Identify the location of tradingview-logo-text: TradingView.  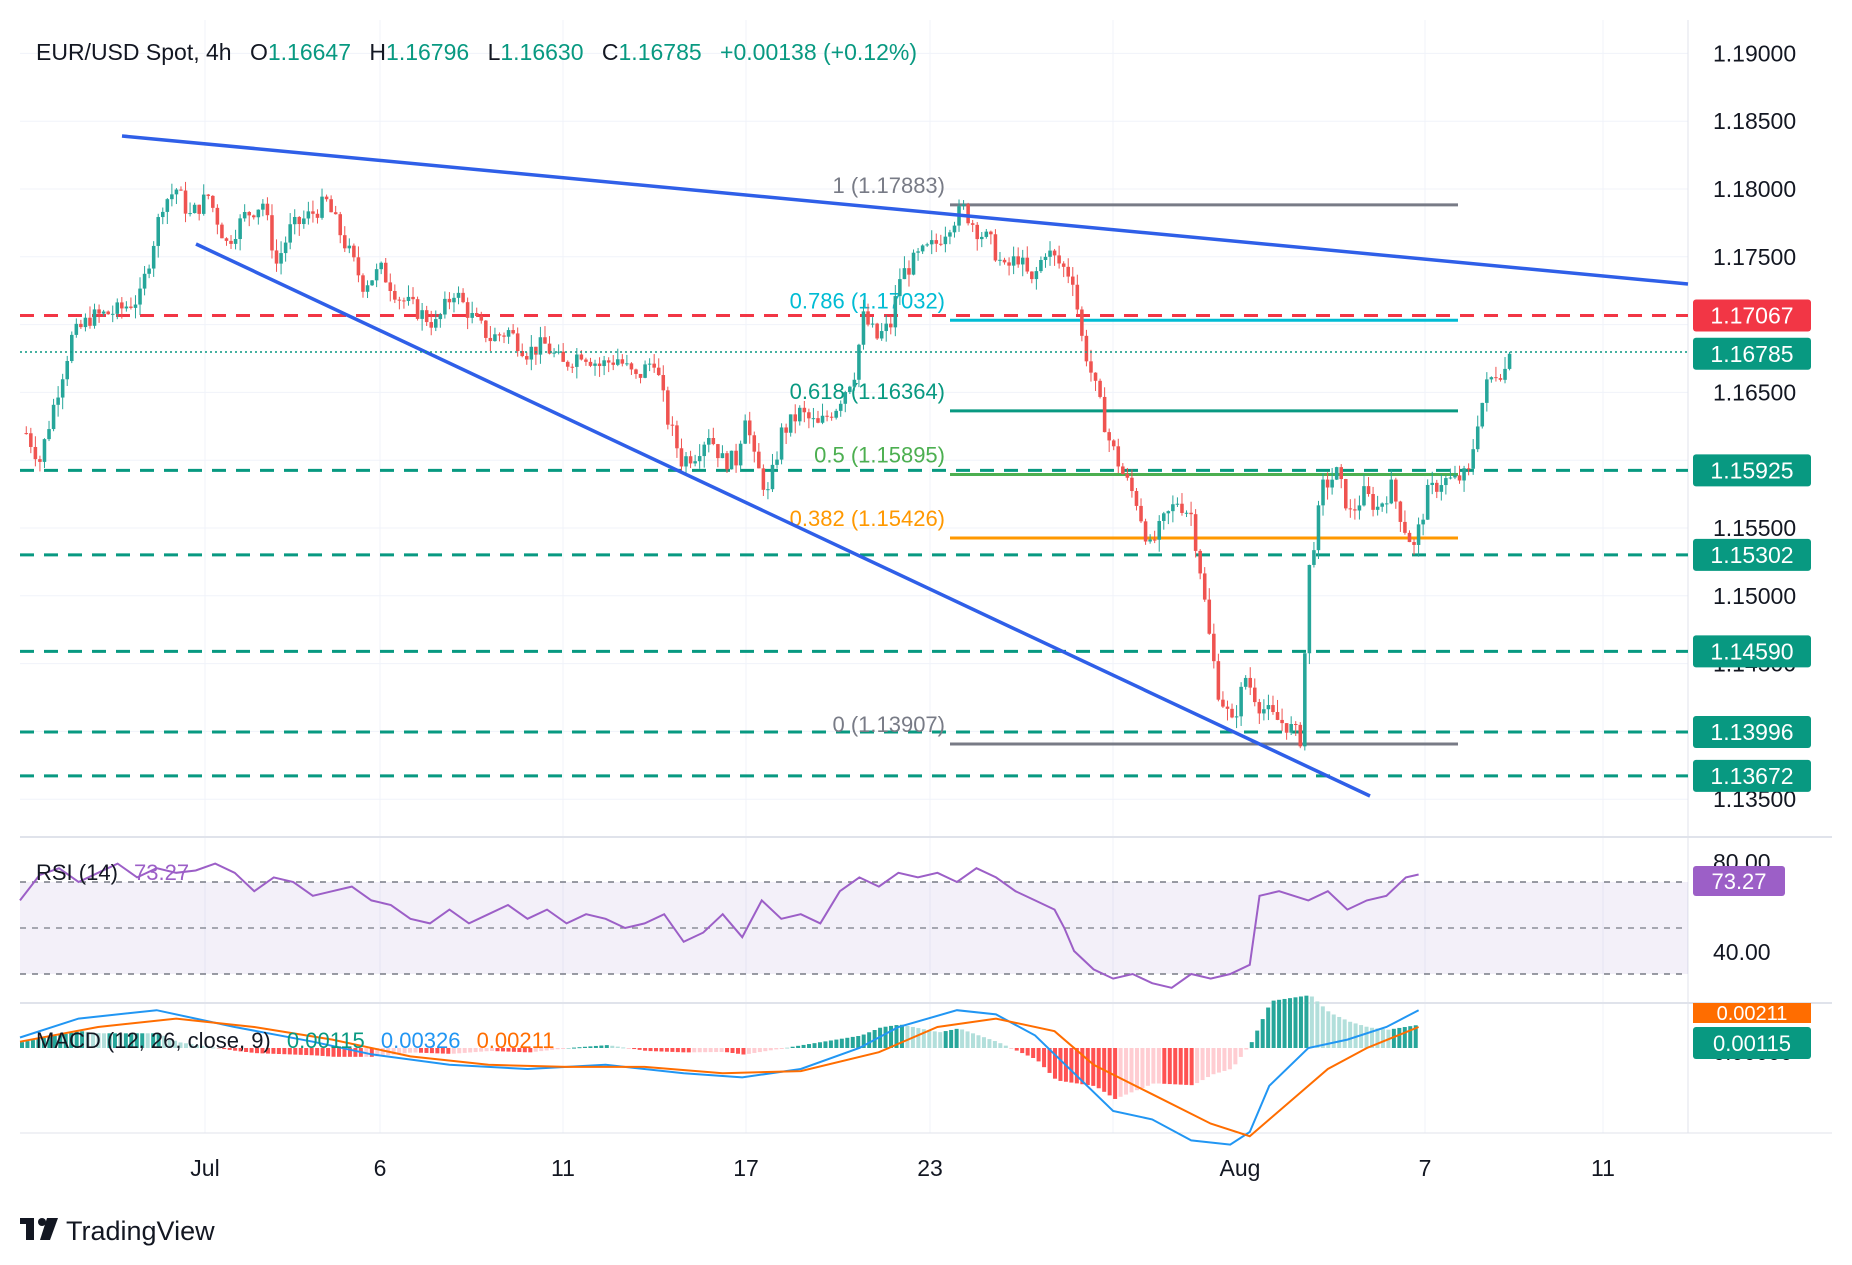
(140, 1231).